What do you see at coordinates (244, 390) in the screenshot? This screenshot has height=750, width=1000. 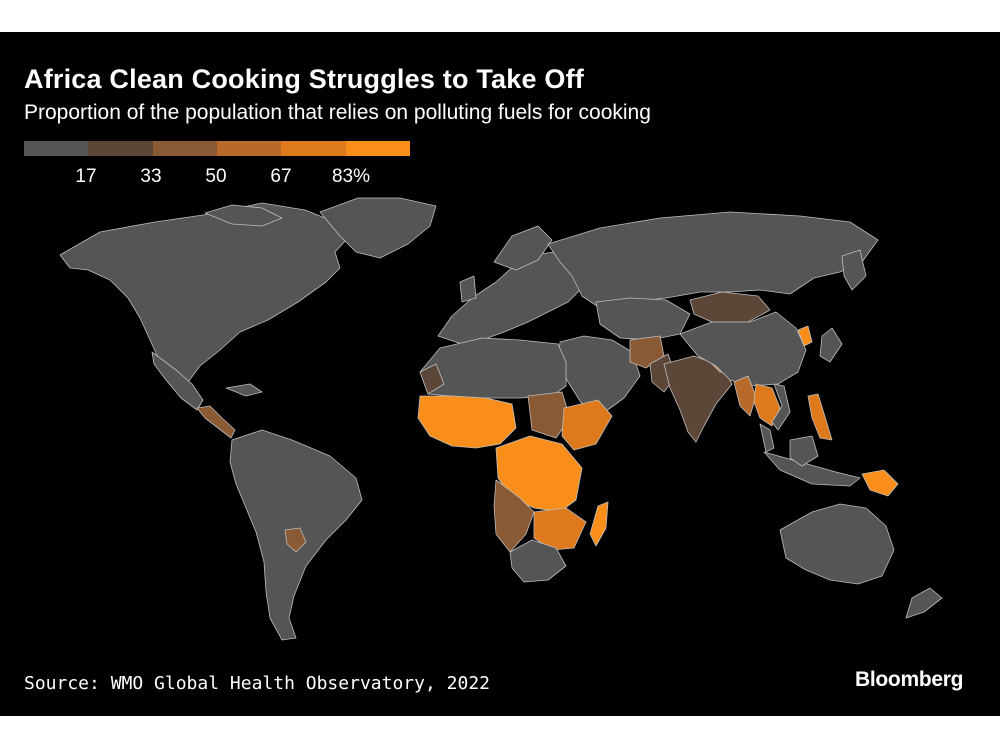 I see `region-caribbean` at bounding box center [244, 390].